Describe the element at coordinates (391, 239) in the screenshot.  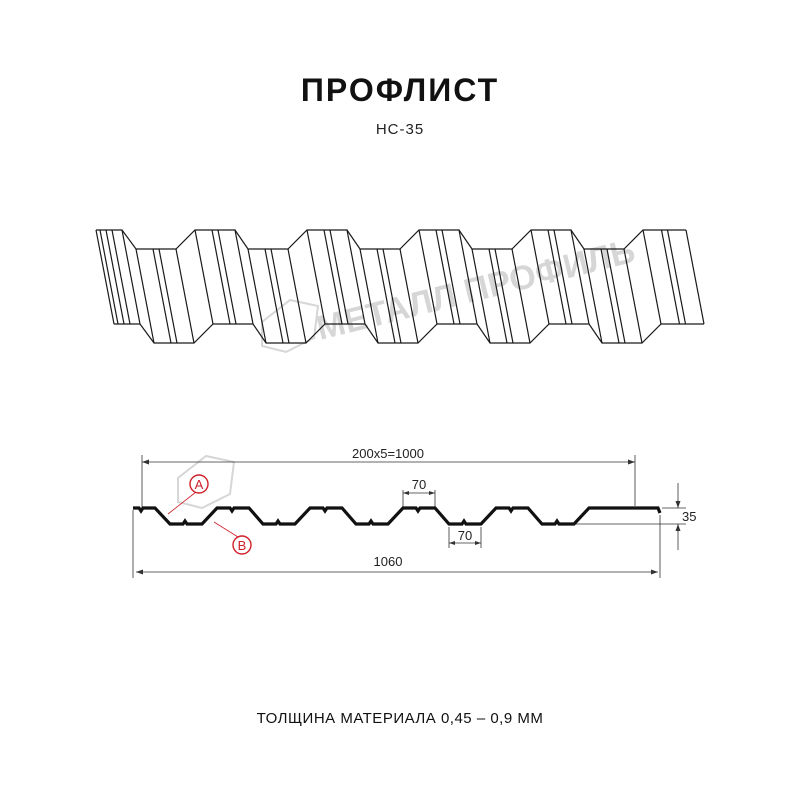
I see `sheet-top-edge` at that location.